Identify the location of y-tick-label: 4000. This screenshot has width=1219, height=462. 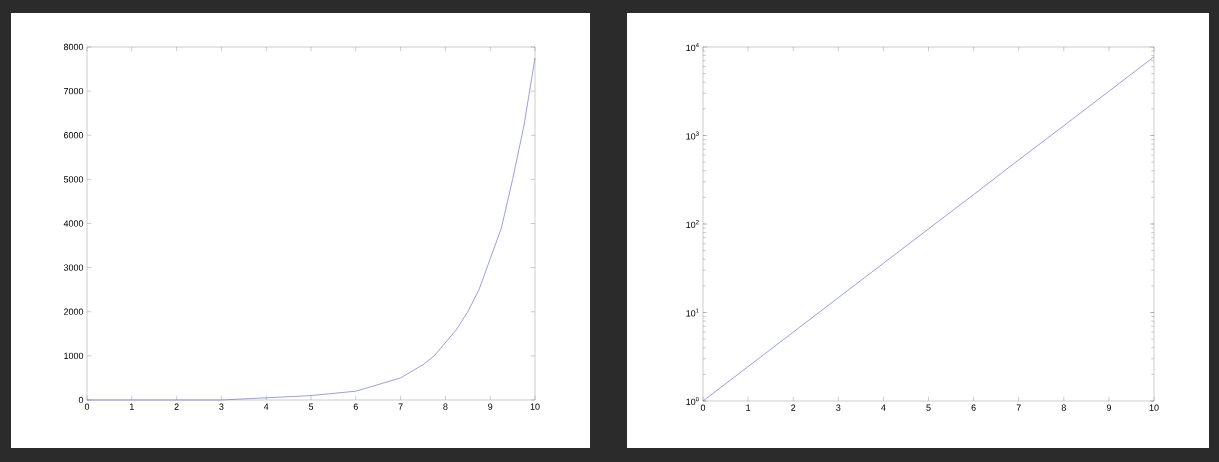
(73, 223).